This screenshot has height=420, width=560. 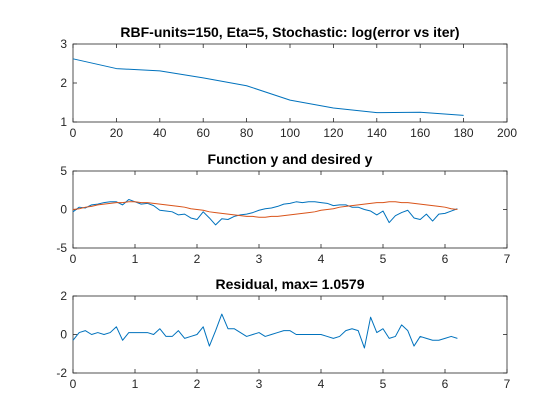 What do you see at coordinates (420, 133) in the screenshot?
I see `x-tick-label: 160` at bounding box center [420, 133].